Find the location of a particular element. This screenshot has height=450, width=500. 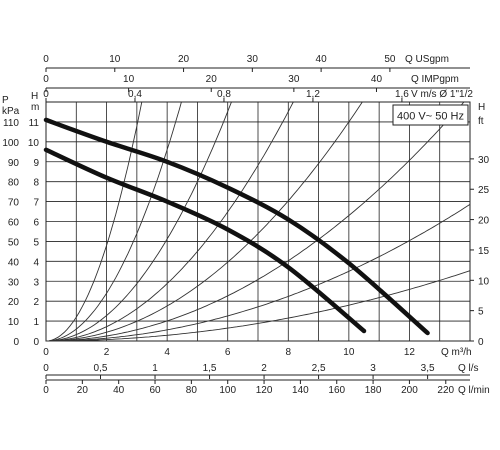

top-axis-usgpm-tick-label: 20 is located at coordinates (184, 59).